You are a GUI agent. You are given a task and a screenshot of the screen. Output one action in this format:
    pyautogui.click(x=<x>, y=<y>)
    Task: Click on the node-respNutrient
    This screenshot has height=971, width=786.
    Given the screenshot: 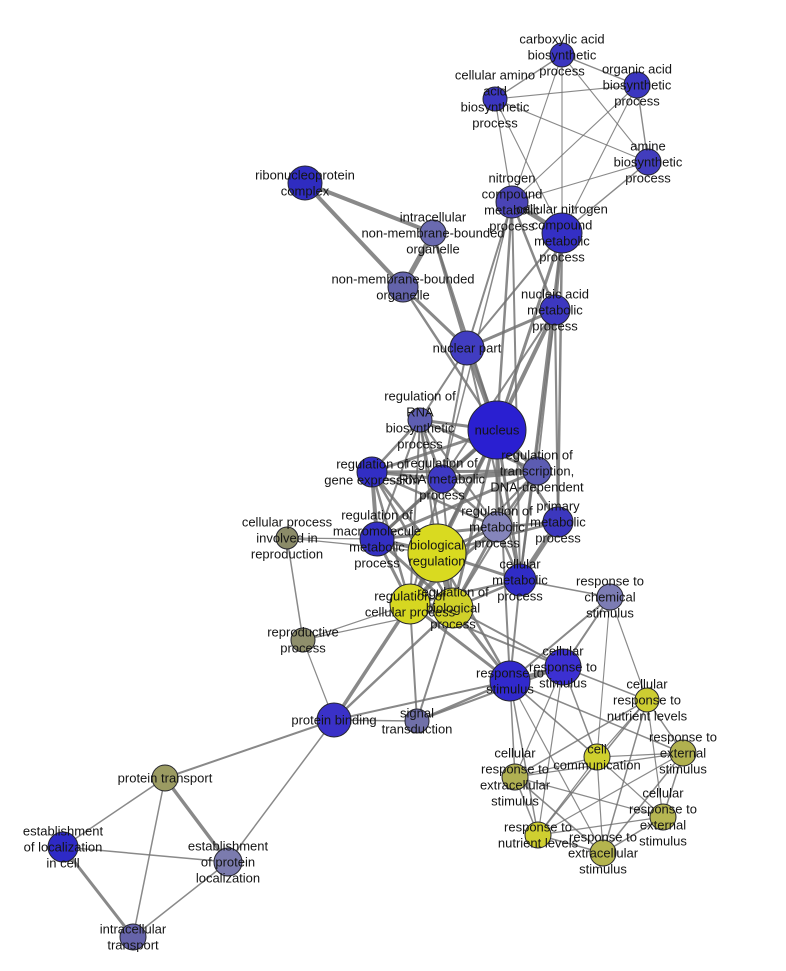 What is the action you would take?
    pyautogui.click(x=538, y=835)
    